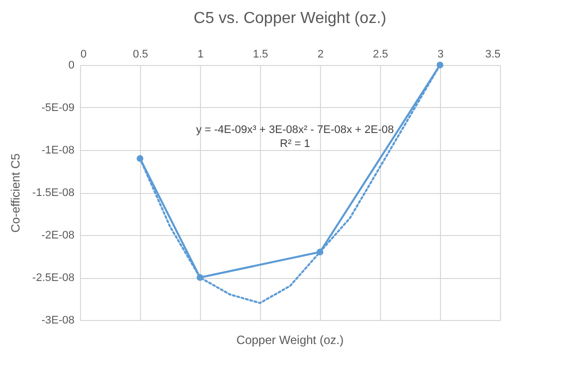  What do you see at coordinates (295, 130) in the screenshot?
I see `annotation: y = -4E-09x³ + 3E-08x² - 7E-08x + 2E-08` at bounding box center [295, 130].